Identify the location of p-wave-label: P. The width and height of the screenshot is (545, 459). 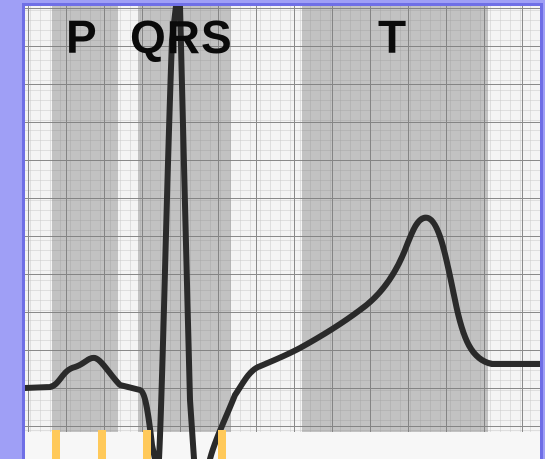
(82, 37).